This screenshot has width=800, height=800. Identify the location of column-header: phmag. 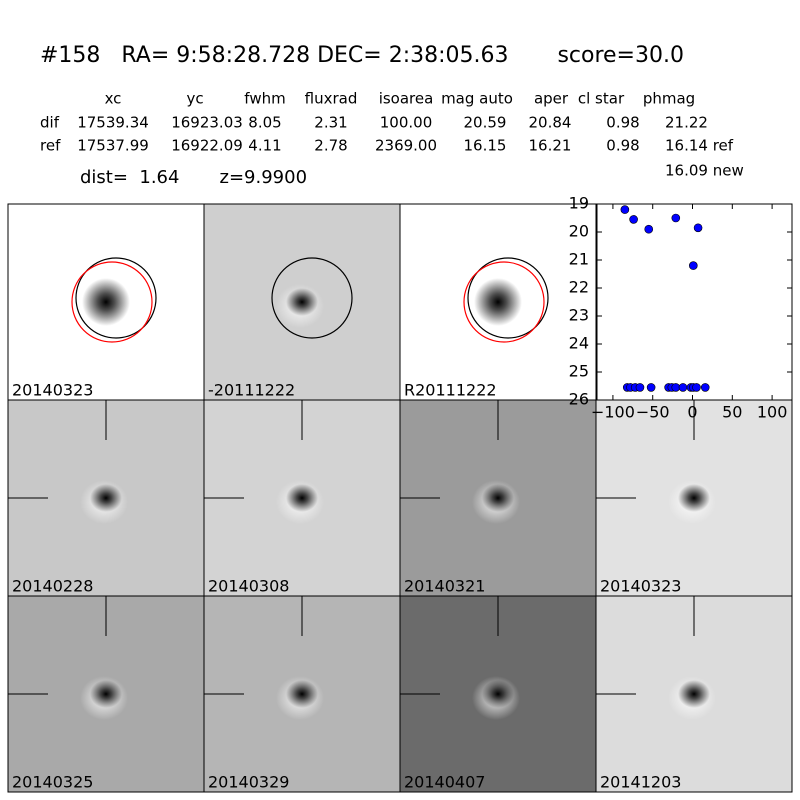
(669, 99).